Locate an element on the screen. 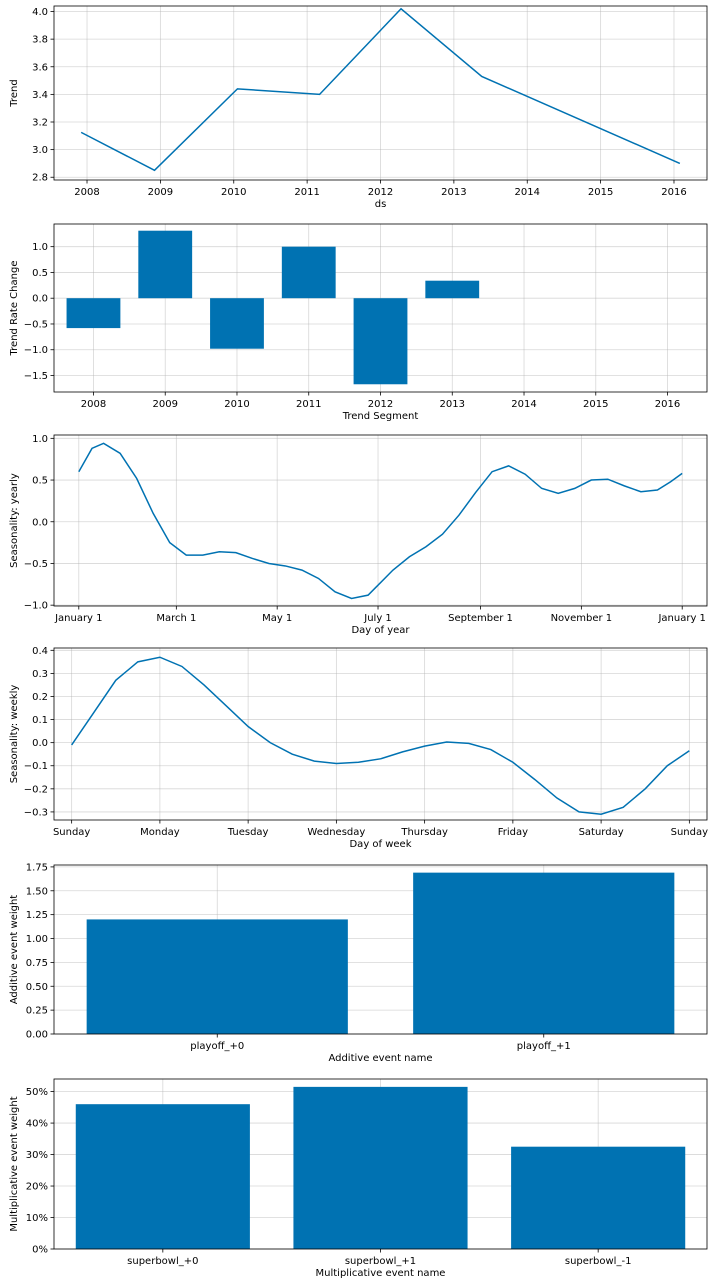  x-tick-label: superbowl_+1 is located at coordinates (380, 1261).